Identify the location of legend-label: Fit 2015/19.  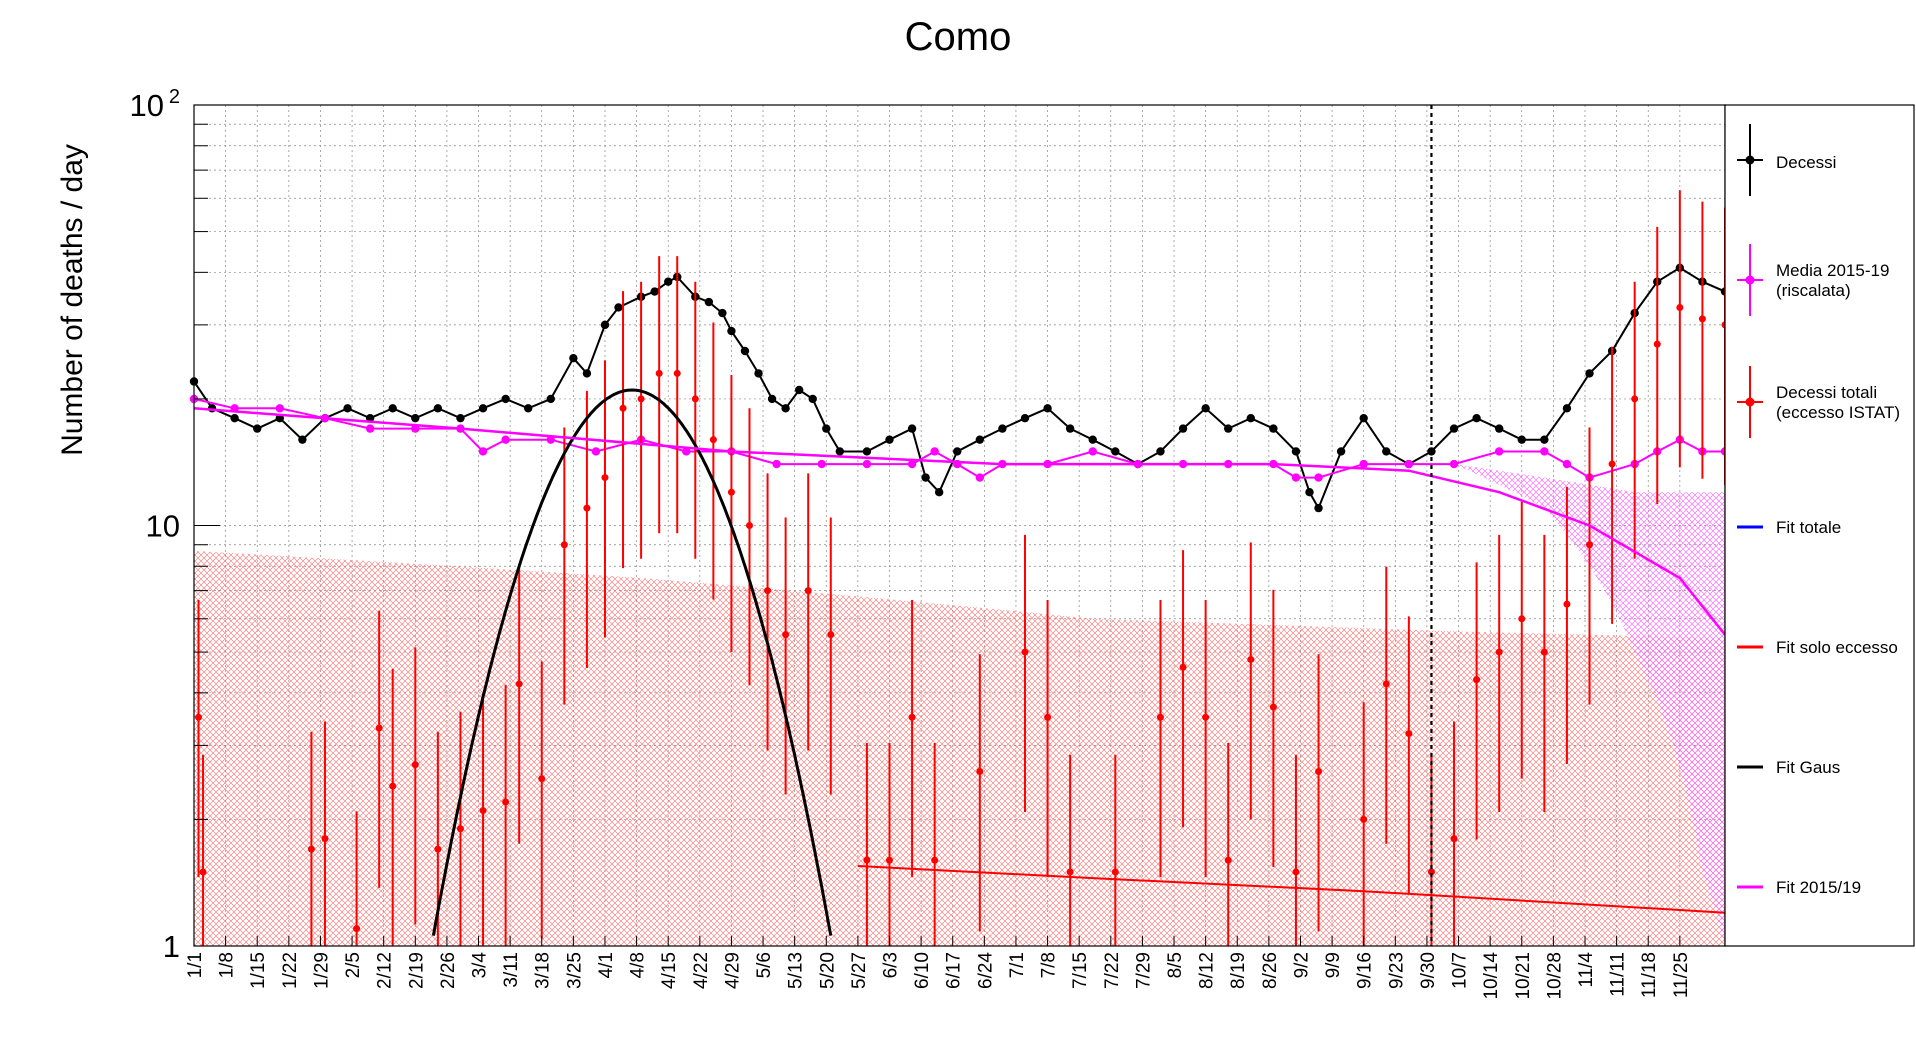
(1818, 887).